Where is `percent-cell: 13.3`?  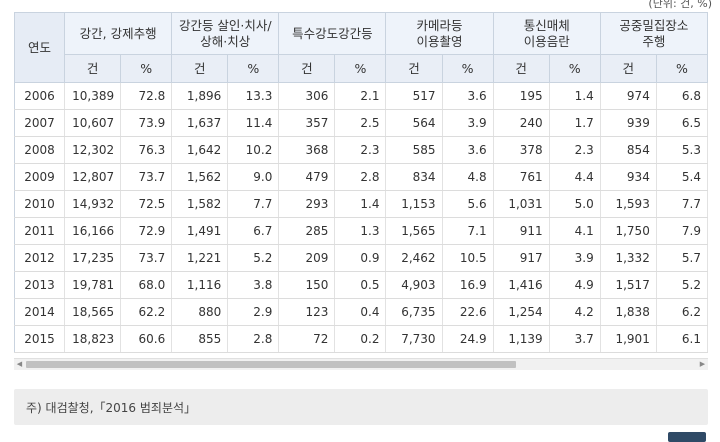
percent-cell: 13.3 is located at coordinates (253, 96).